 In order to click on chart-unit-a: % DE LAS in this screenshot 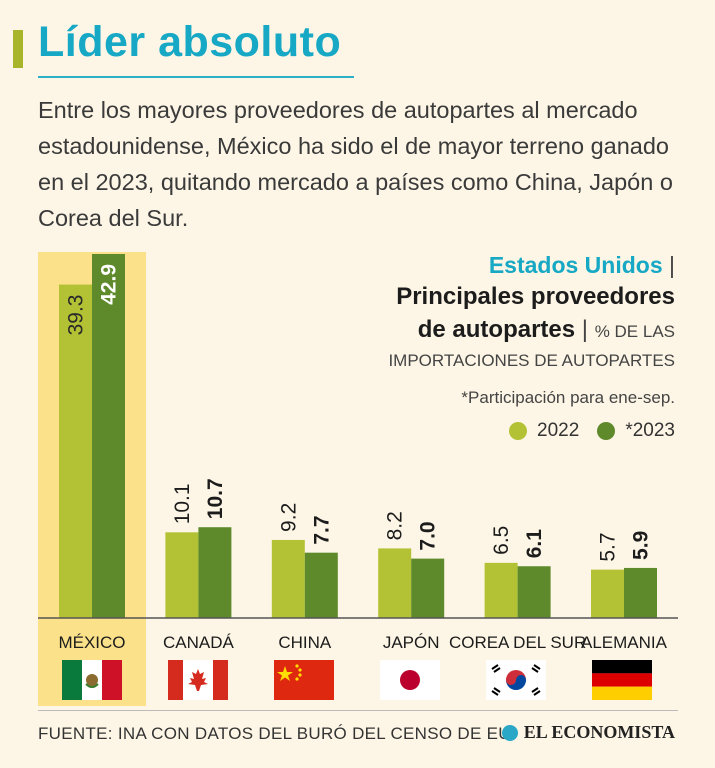, I will do `click(634, 331)`.